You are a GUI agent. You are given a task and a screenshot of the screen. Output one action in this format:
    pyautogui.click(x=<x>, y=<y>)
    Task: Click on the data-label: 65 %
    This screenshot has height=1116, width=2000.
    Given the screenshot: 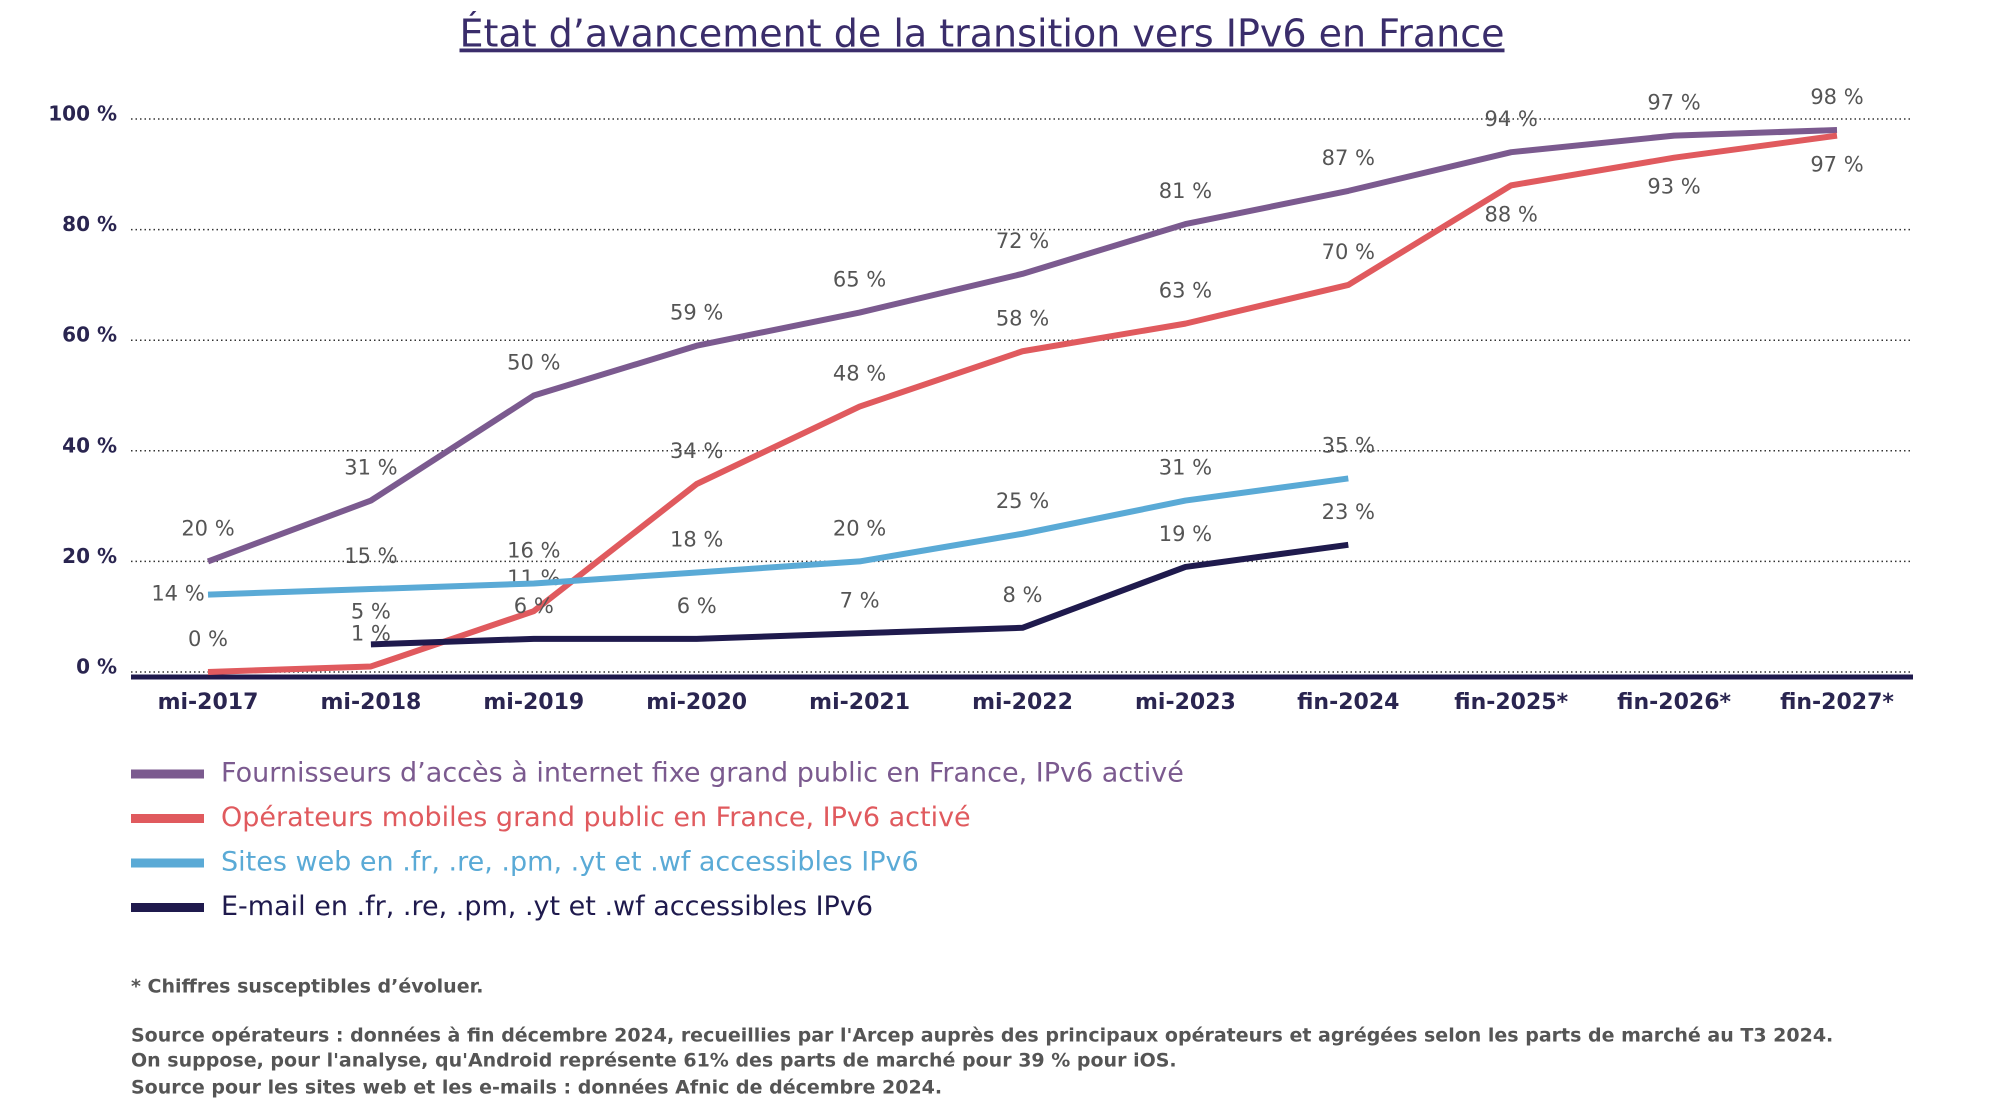 What is the action you would take?
    pyautogui.click(x=859, y=280)
    